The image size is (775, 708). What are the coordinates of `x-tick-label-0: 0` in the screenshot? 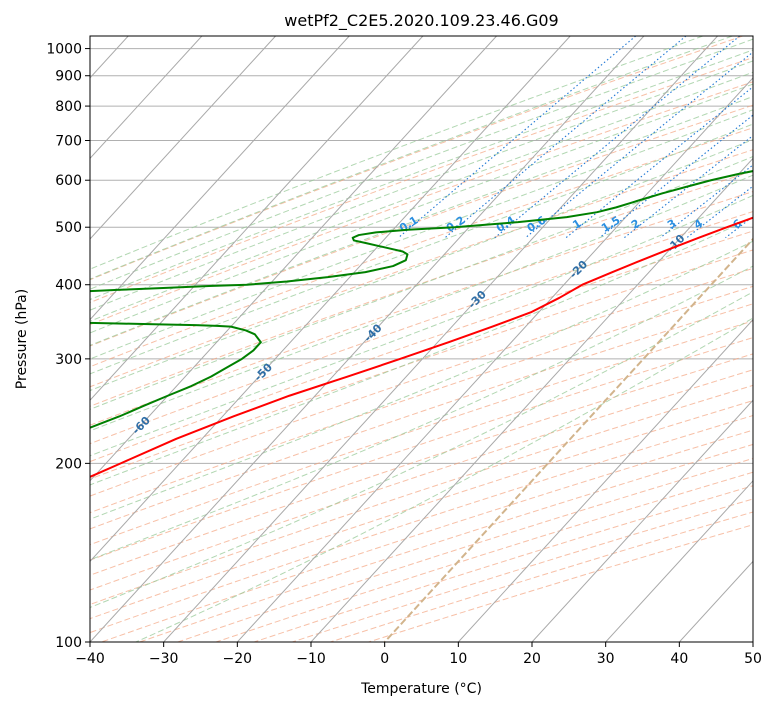 It's located at (384, 659).